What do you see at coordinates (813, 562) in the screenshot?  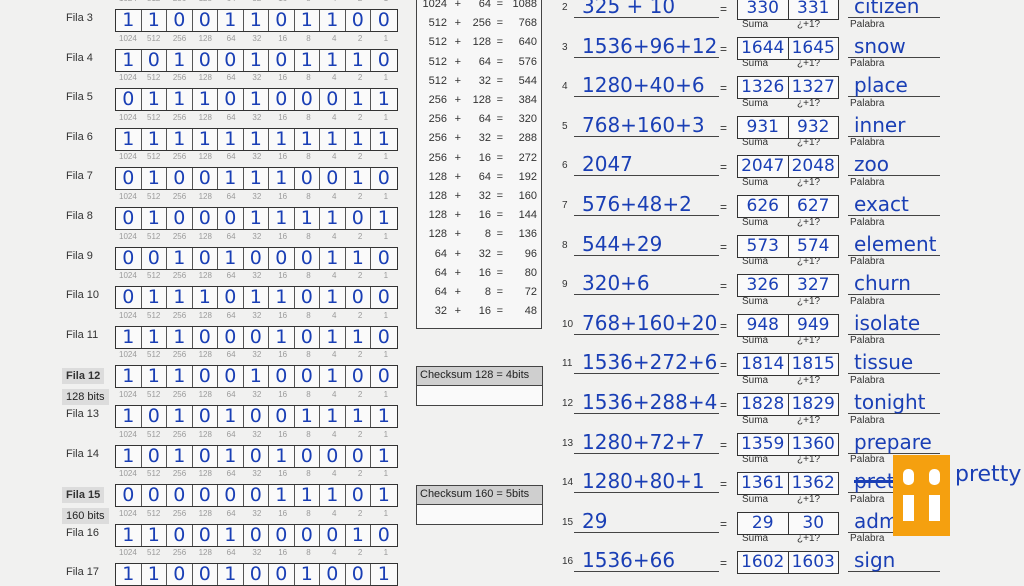 I see `plus-one-field: 1603` at bounding box center [813, 562].